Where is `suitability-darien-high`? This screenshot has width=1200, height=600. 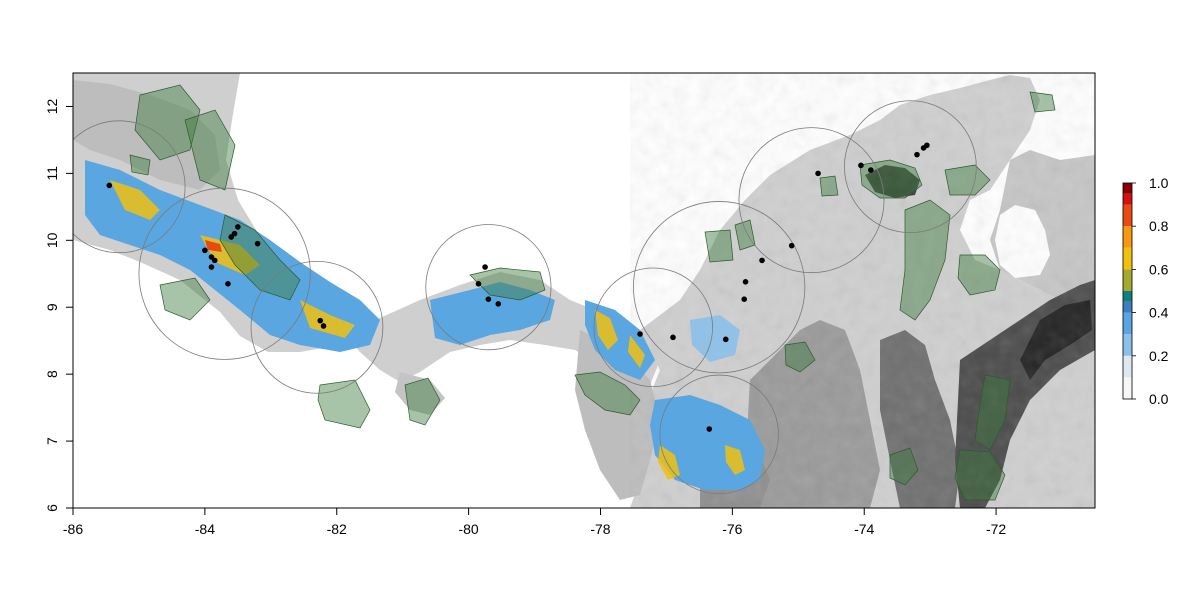
suitability-darien-high is located at coordinates (620, 339).